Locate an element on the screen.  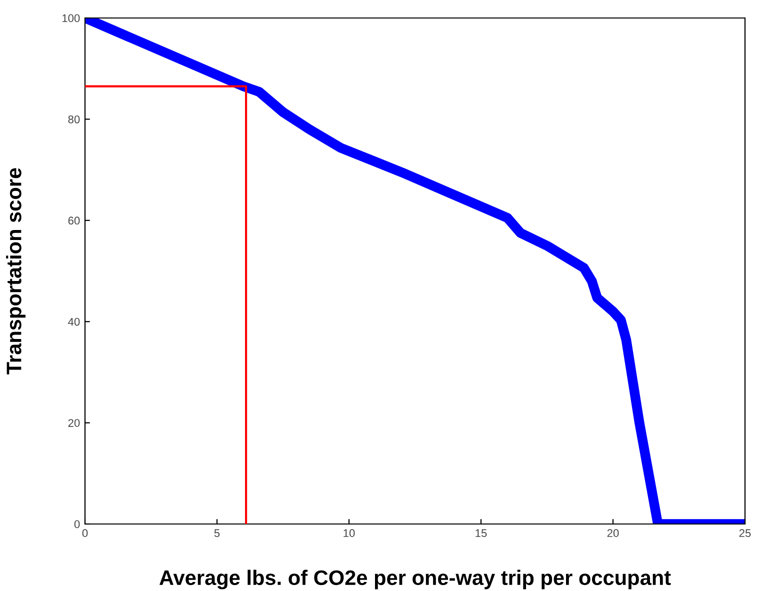
y-tick-label: 100 is located at coordinates (71, 18).